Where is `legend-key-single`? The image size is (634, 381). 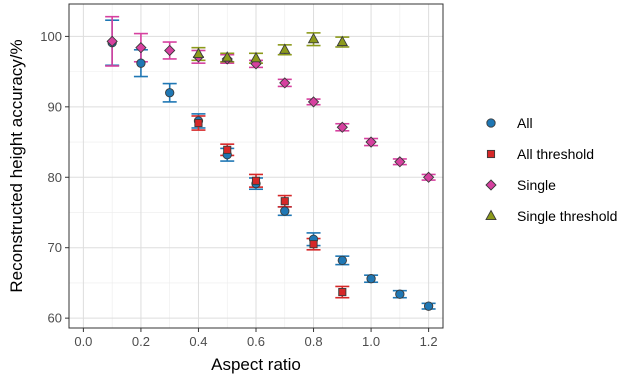
legend-key-single is located at coordinates (491, 185).